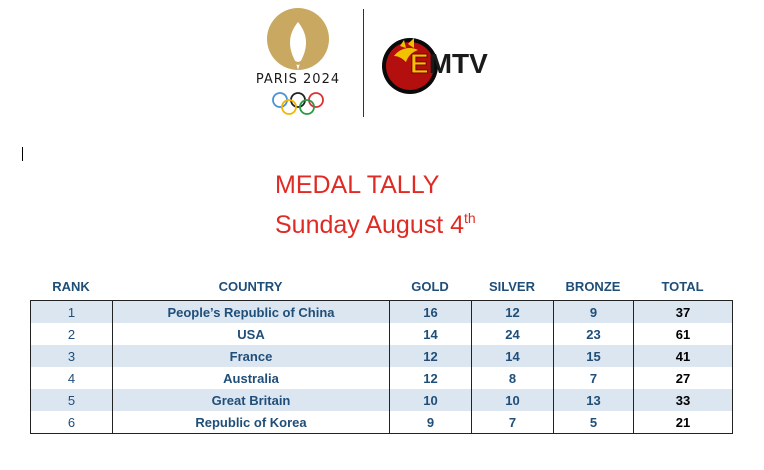 Image resolution: width=764 pixels, height=470 pixels. I want to click on page-title: MEDAL TALLY, so click(357, 185).